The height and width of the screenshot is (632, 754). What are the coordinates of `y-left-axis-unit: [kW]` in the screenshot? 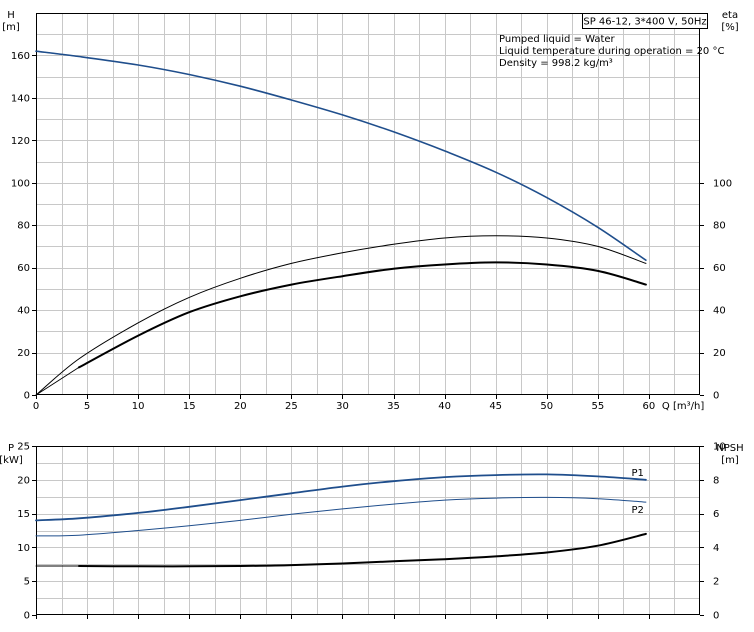 It's located at (11, 460).